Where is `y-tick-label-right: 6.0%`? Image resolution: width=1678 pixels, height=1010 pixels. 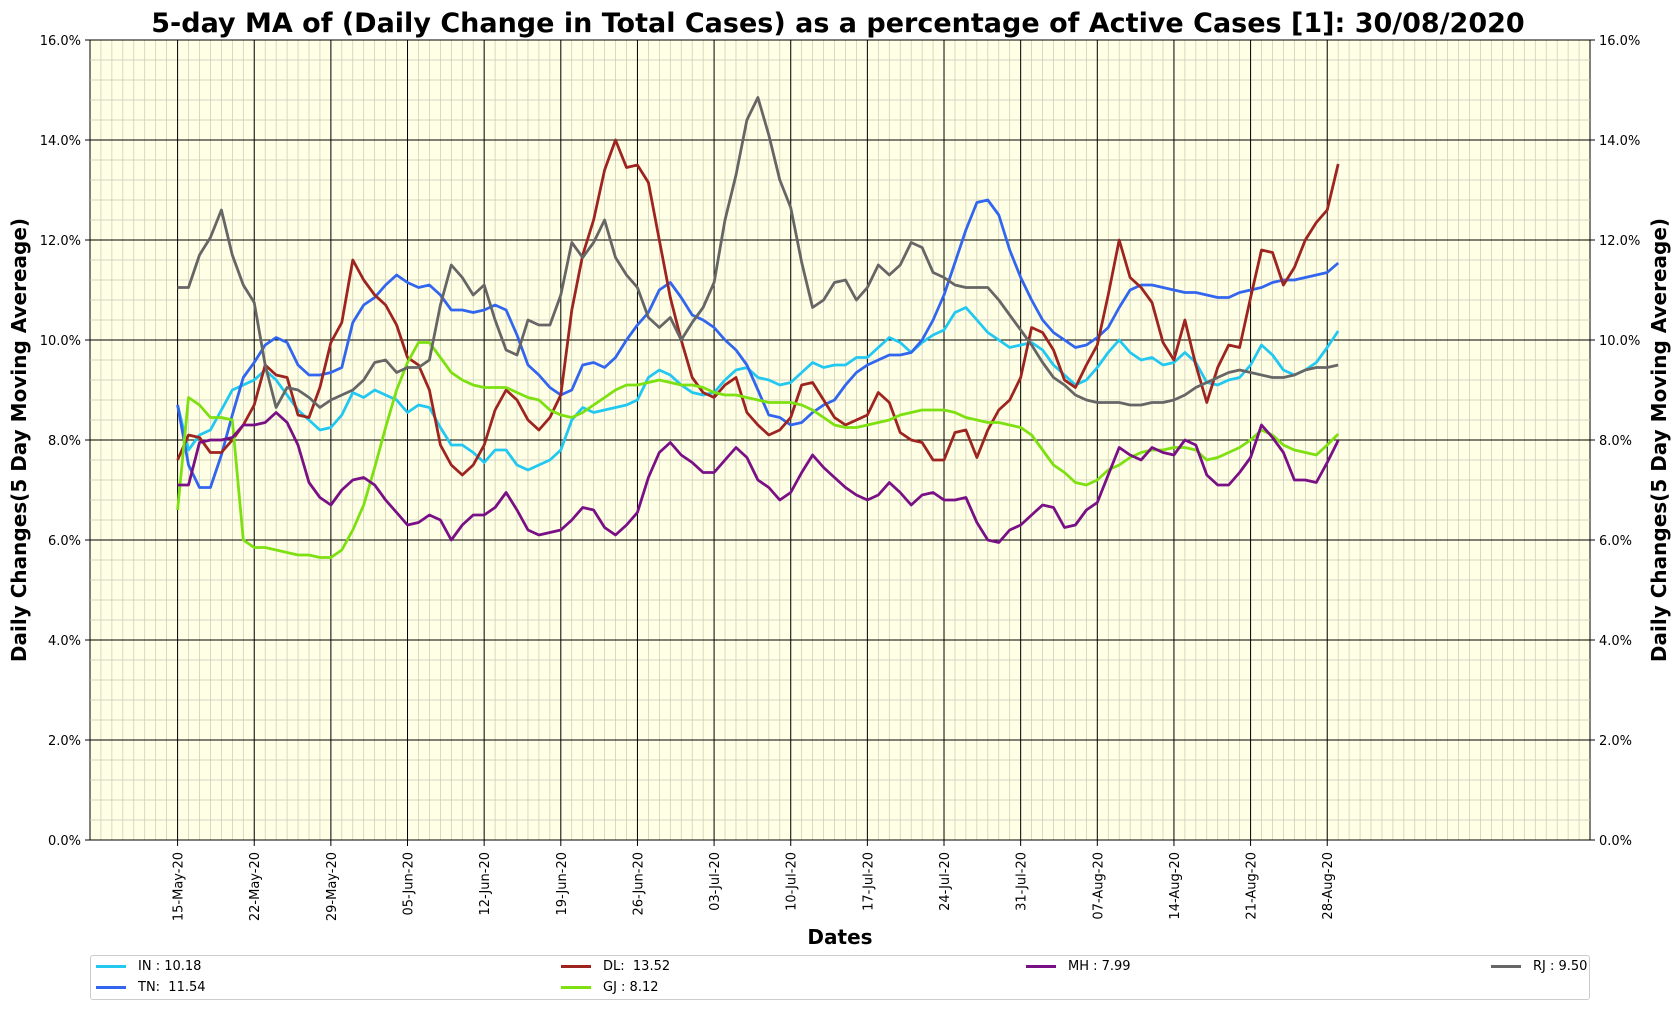 y-tick-label-right: 6.0% is located at coordinates (1615, 541).